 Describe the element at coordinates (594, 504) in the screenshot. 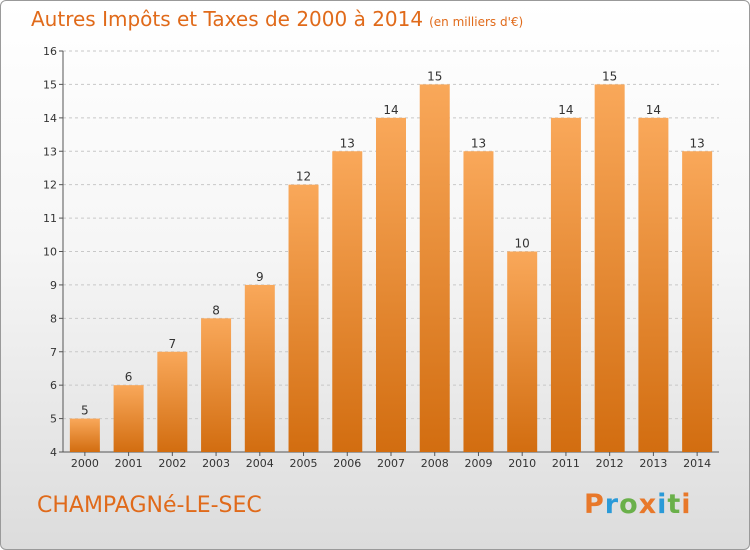

I see `logo-letter: P` at that location.